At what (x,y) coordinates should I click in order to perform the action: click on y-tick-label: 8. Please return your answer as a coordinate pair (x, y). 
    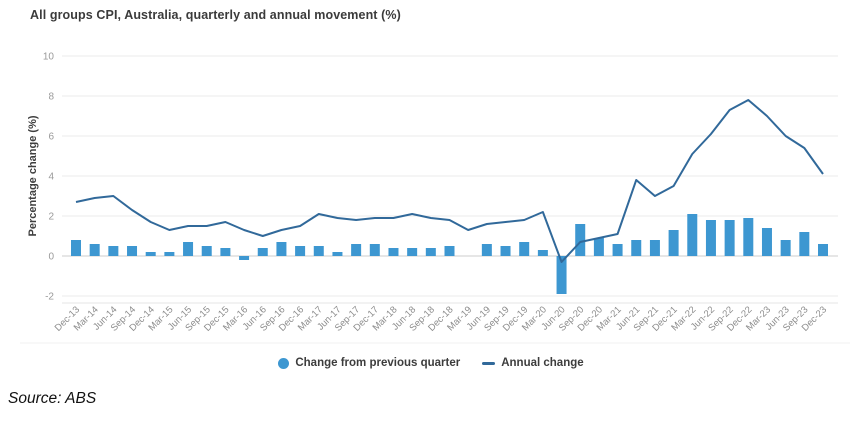
    Looking at the image, I should click on (51, 97).